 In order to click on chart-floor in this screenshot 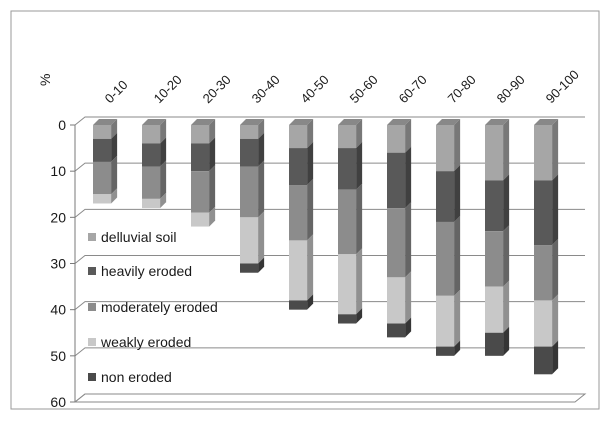, I will do `click(330, 398)`.